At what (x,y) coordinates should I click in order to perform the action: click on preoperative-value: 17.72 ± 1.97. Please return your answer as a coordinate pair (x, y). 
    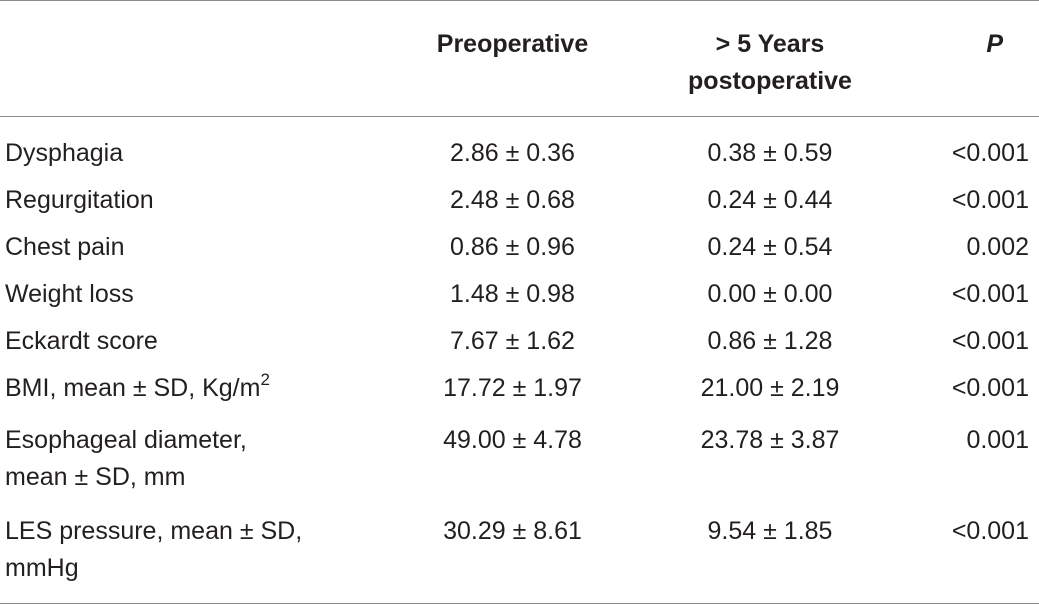
    Looking at the image, I should click on (512, 388).